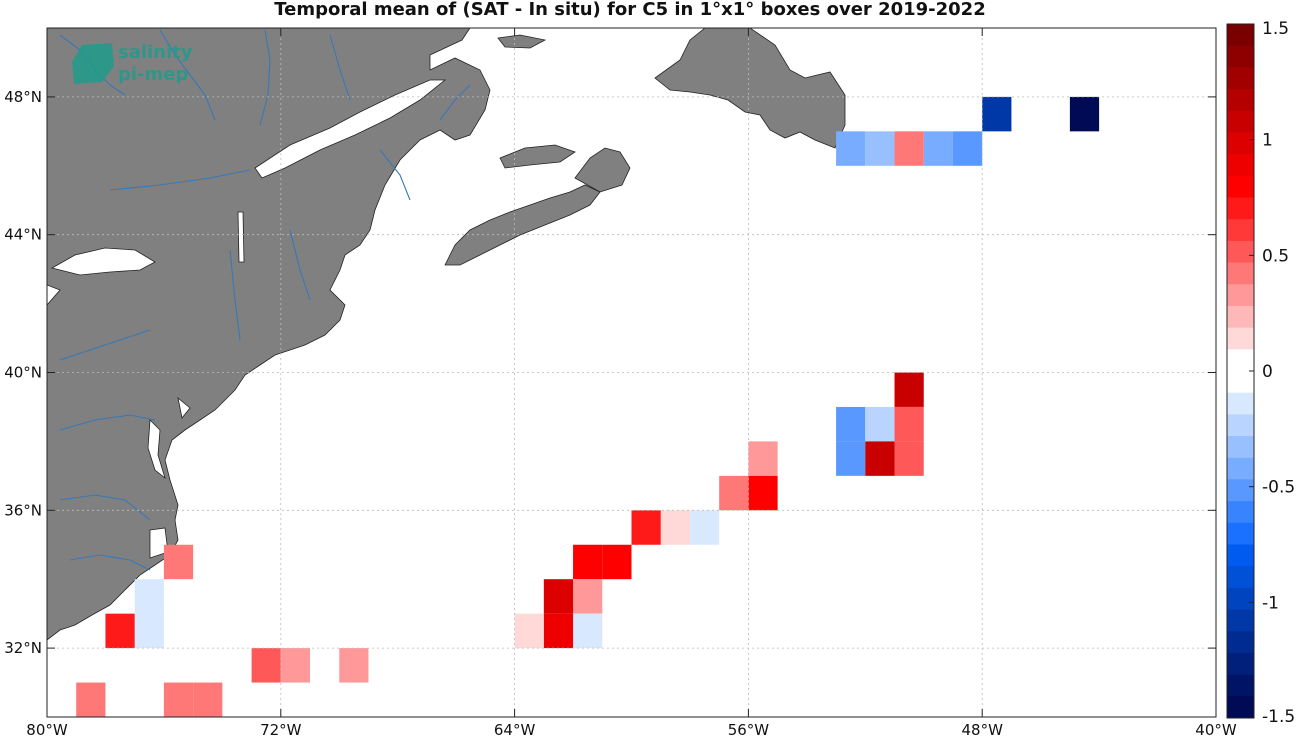 The width and height of the screenshot is (1298, 740). I want to click on land-newfoundland, so click(750, 88).